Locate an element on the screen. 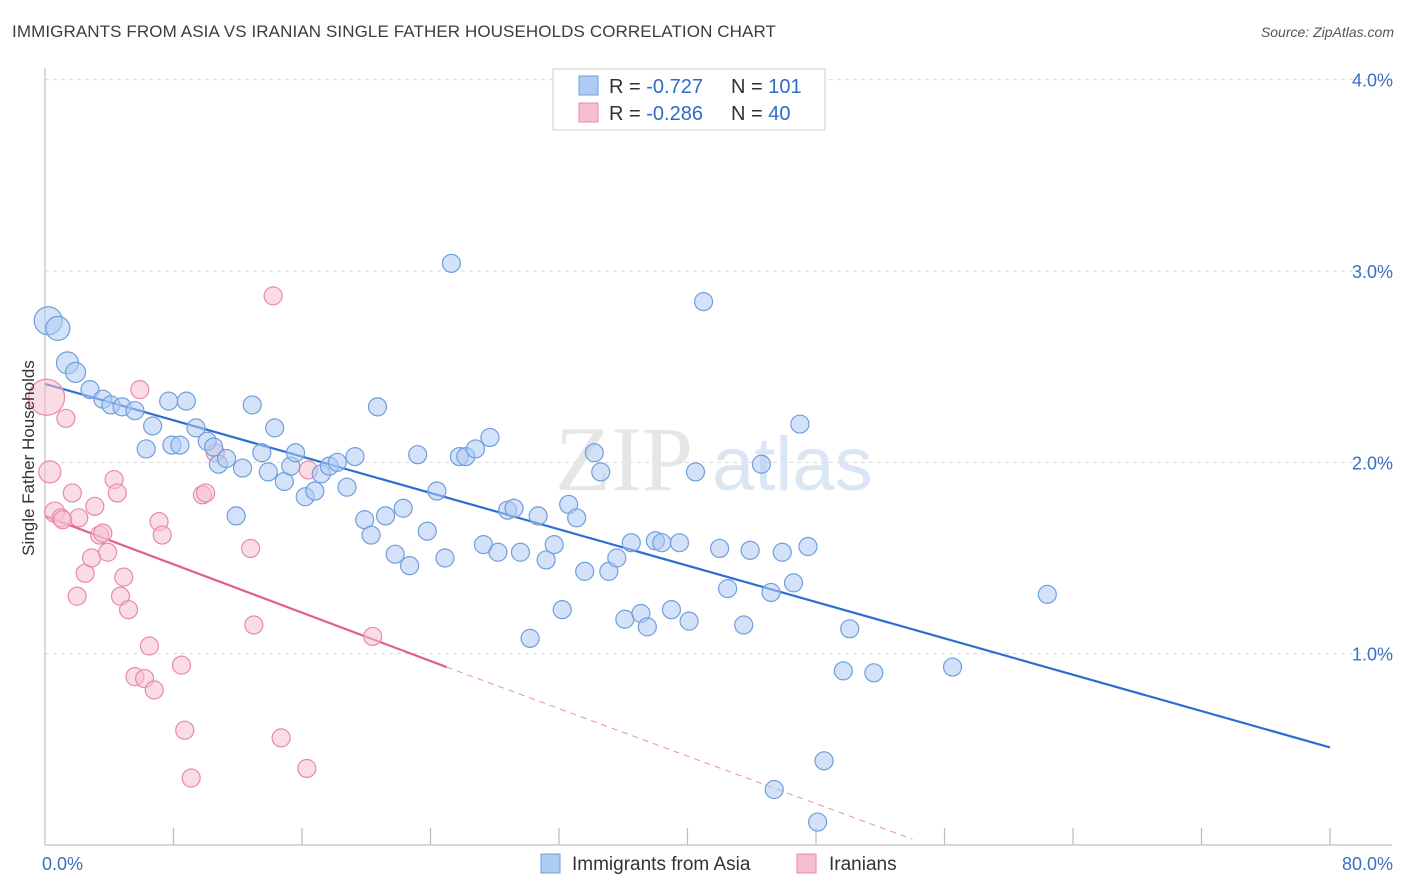 This screenshot has height=892, width=1406. legend-swatch-pink is located at coordinates (588, 112).